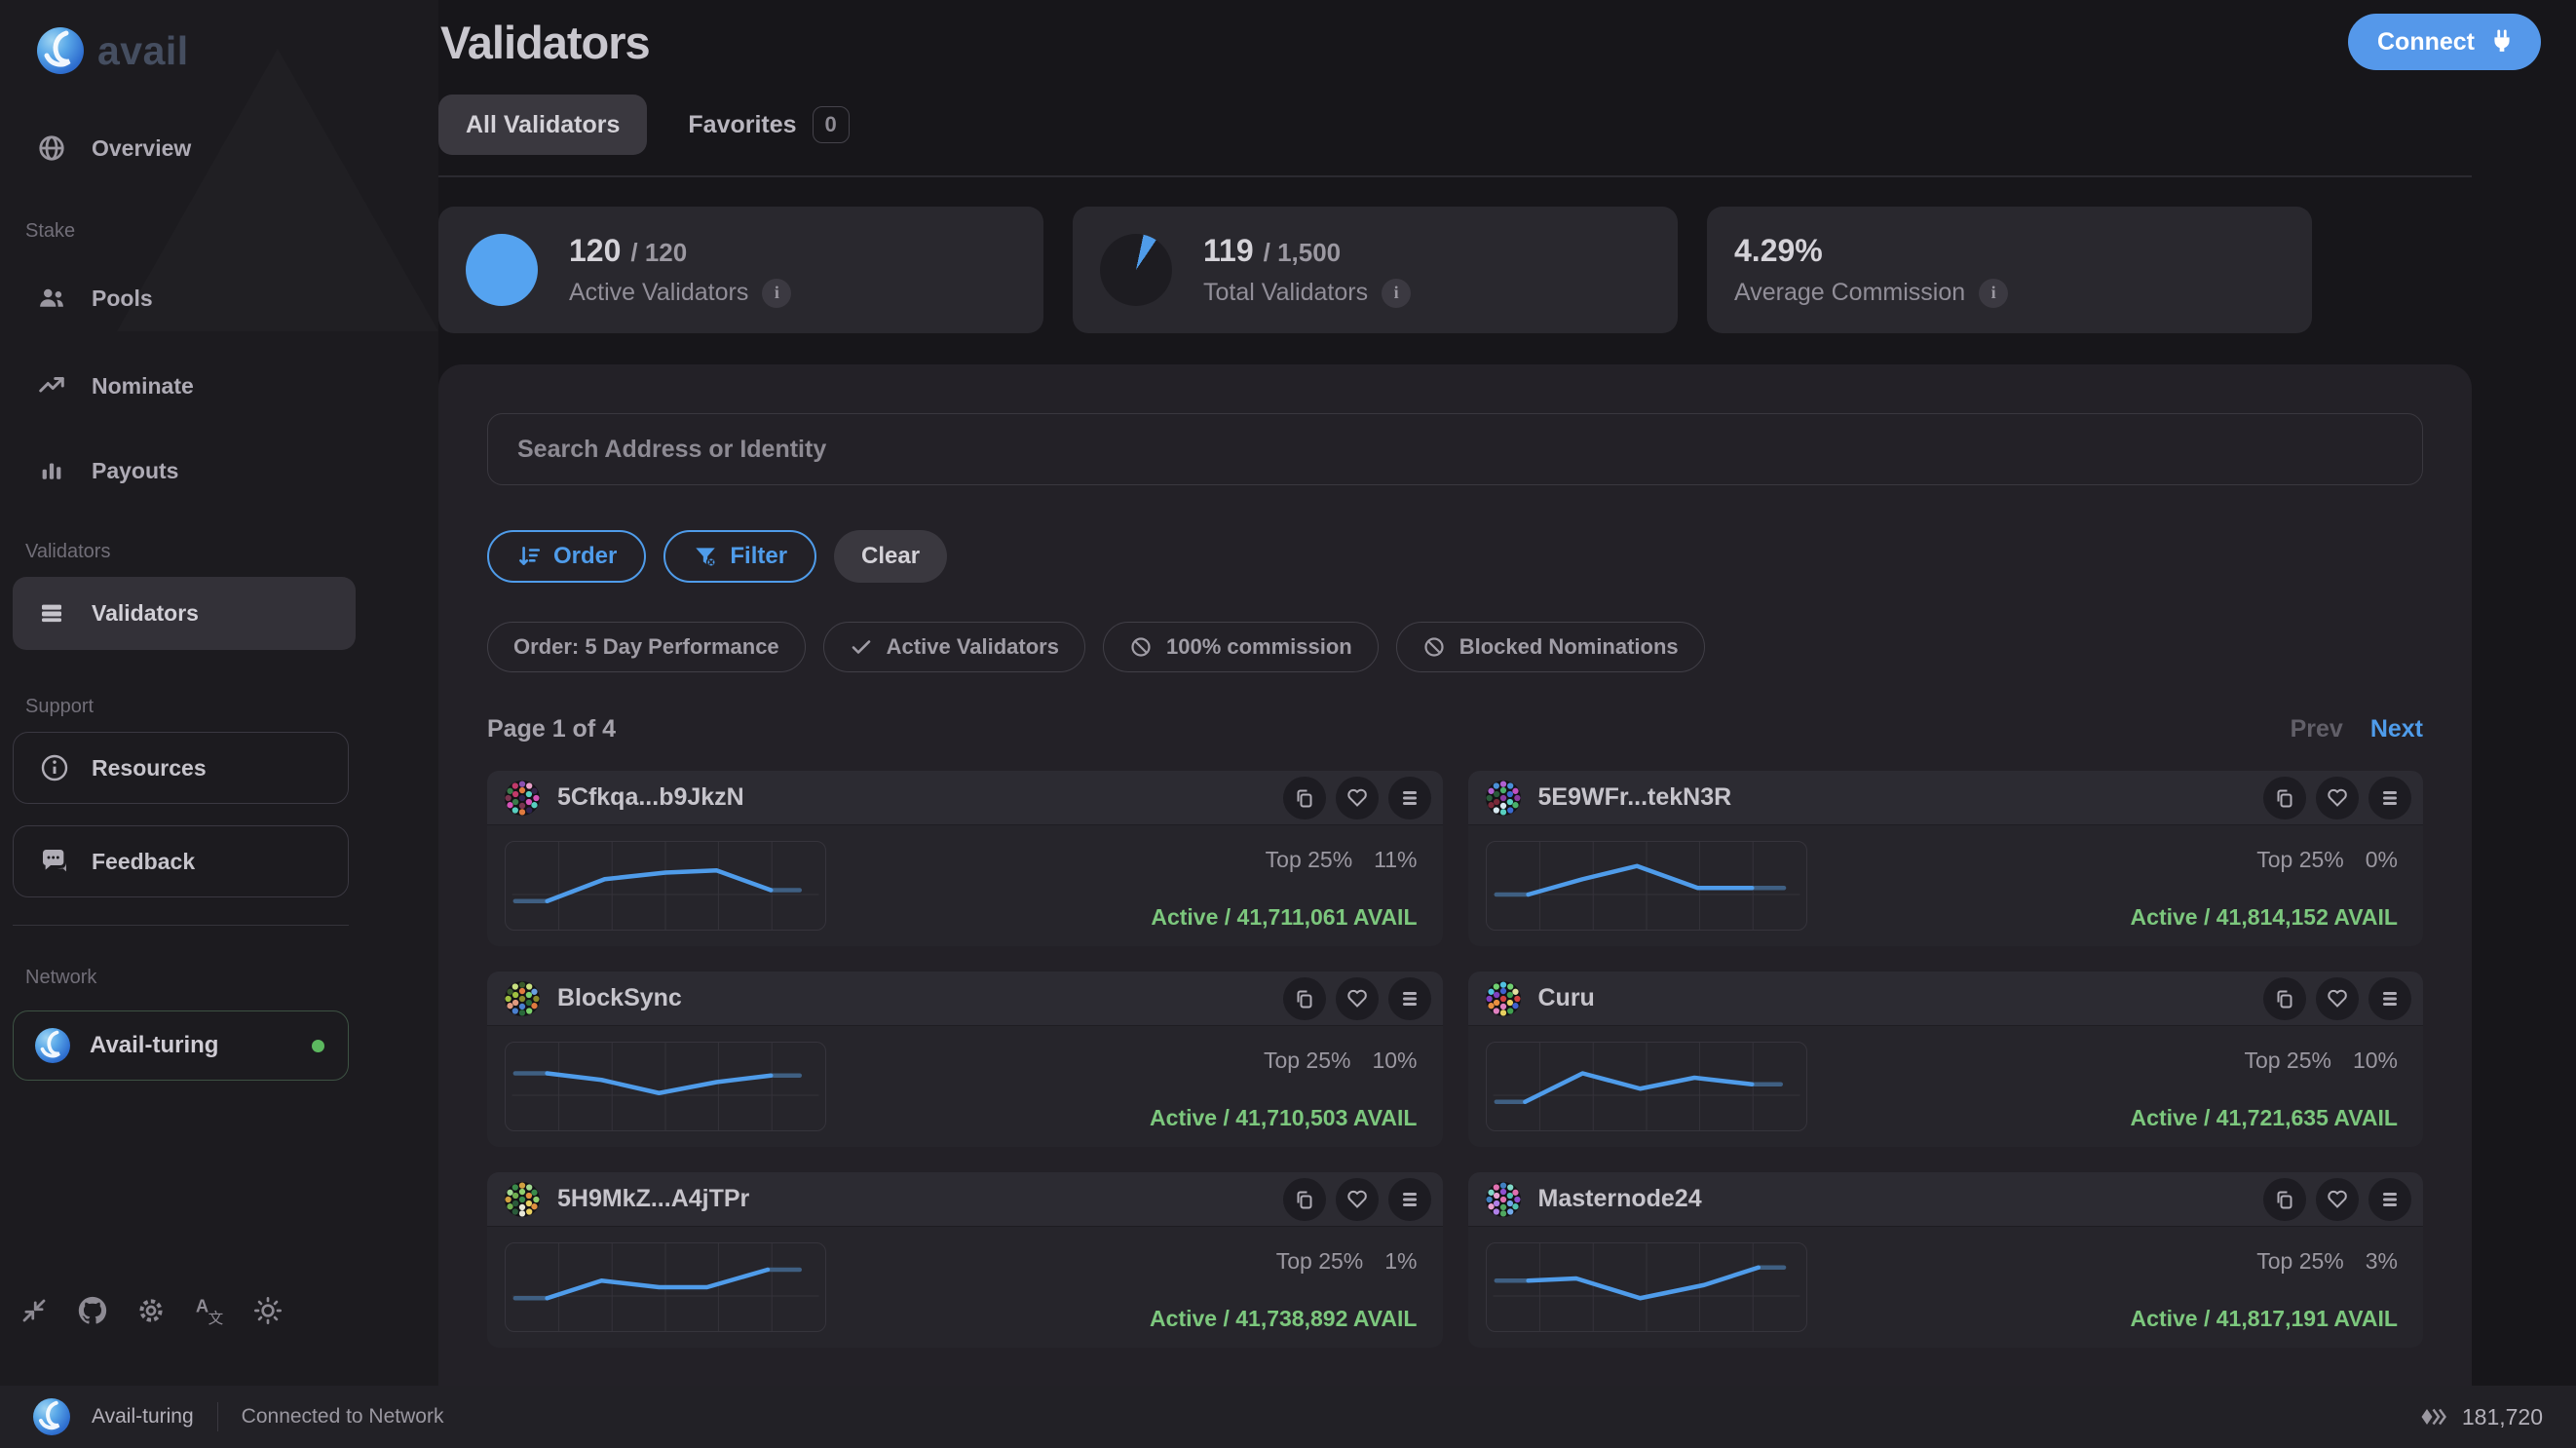 The height and width of the screenshot is (1448, 2576). I want to click on settings-gear-icon, so click(151, 1310).